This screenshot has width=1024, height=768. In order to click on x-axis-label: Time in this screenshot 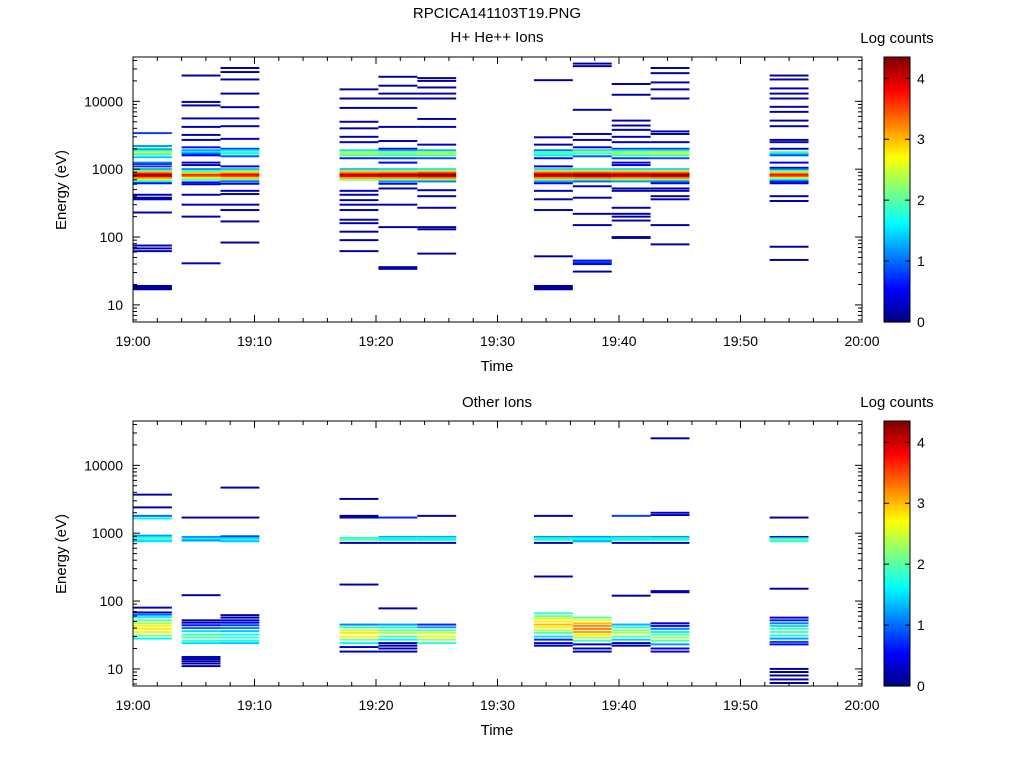, I will do `click(497, 366)`.